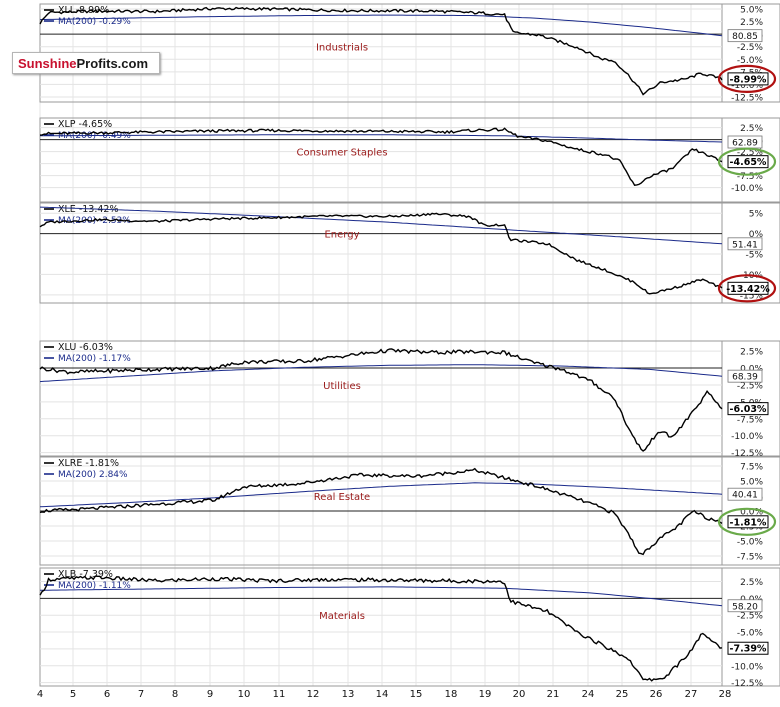 Image resolution: width=780 pixels, height=707 pixels. I want to click on last-value-label: -7.39%, so click(748, 649).